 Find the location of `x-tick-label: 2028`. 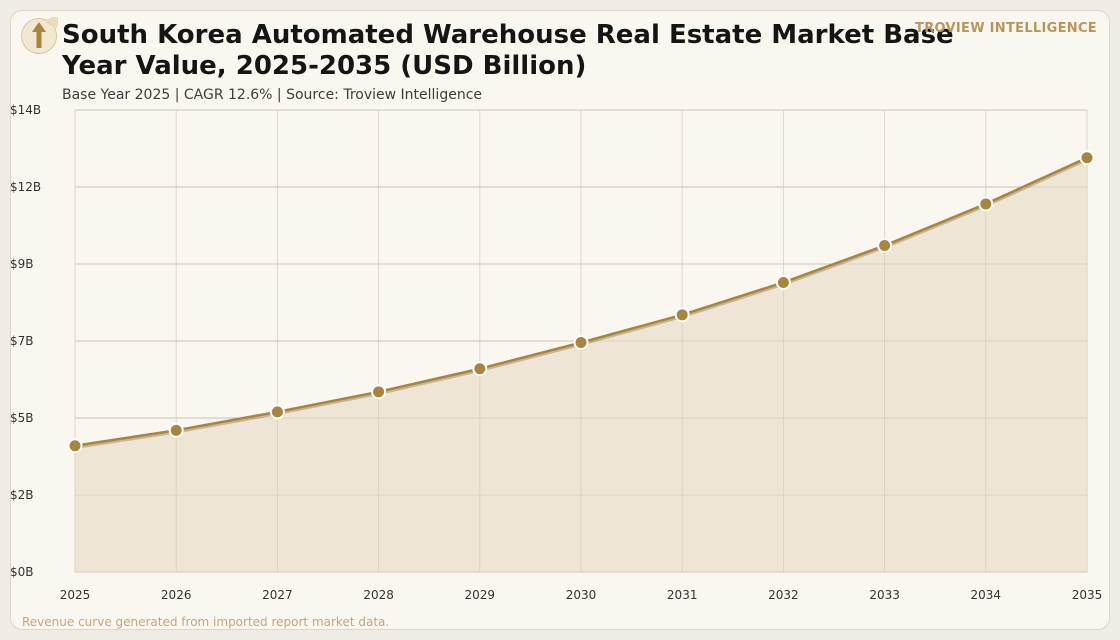

x-tick-label: 2028 is located at coordinates (378, 595).